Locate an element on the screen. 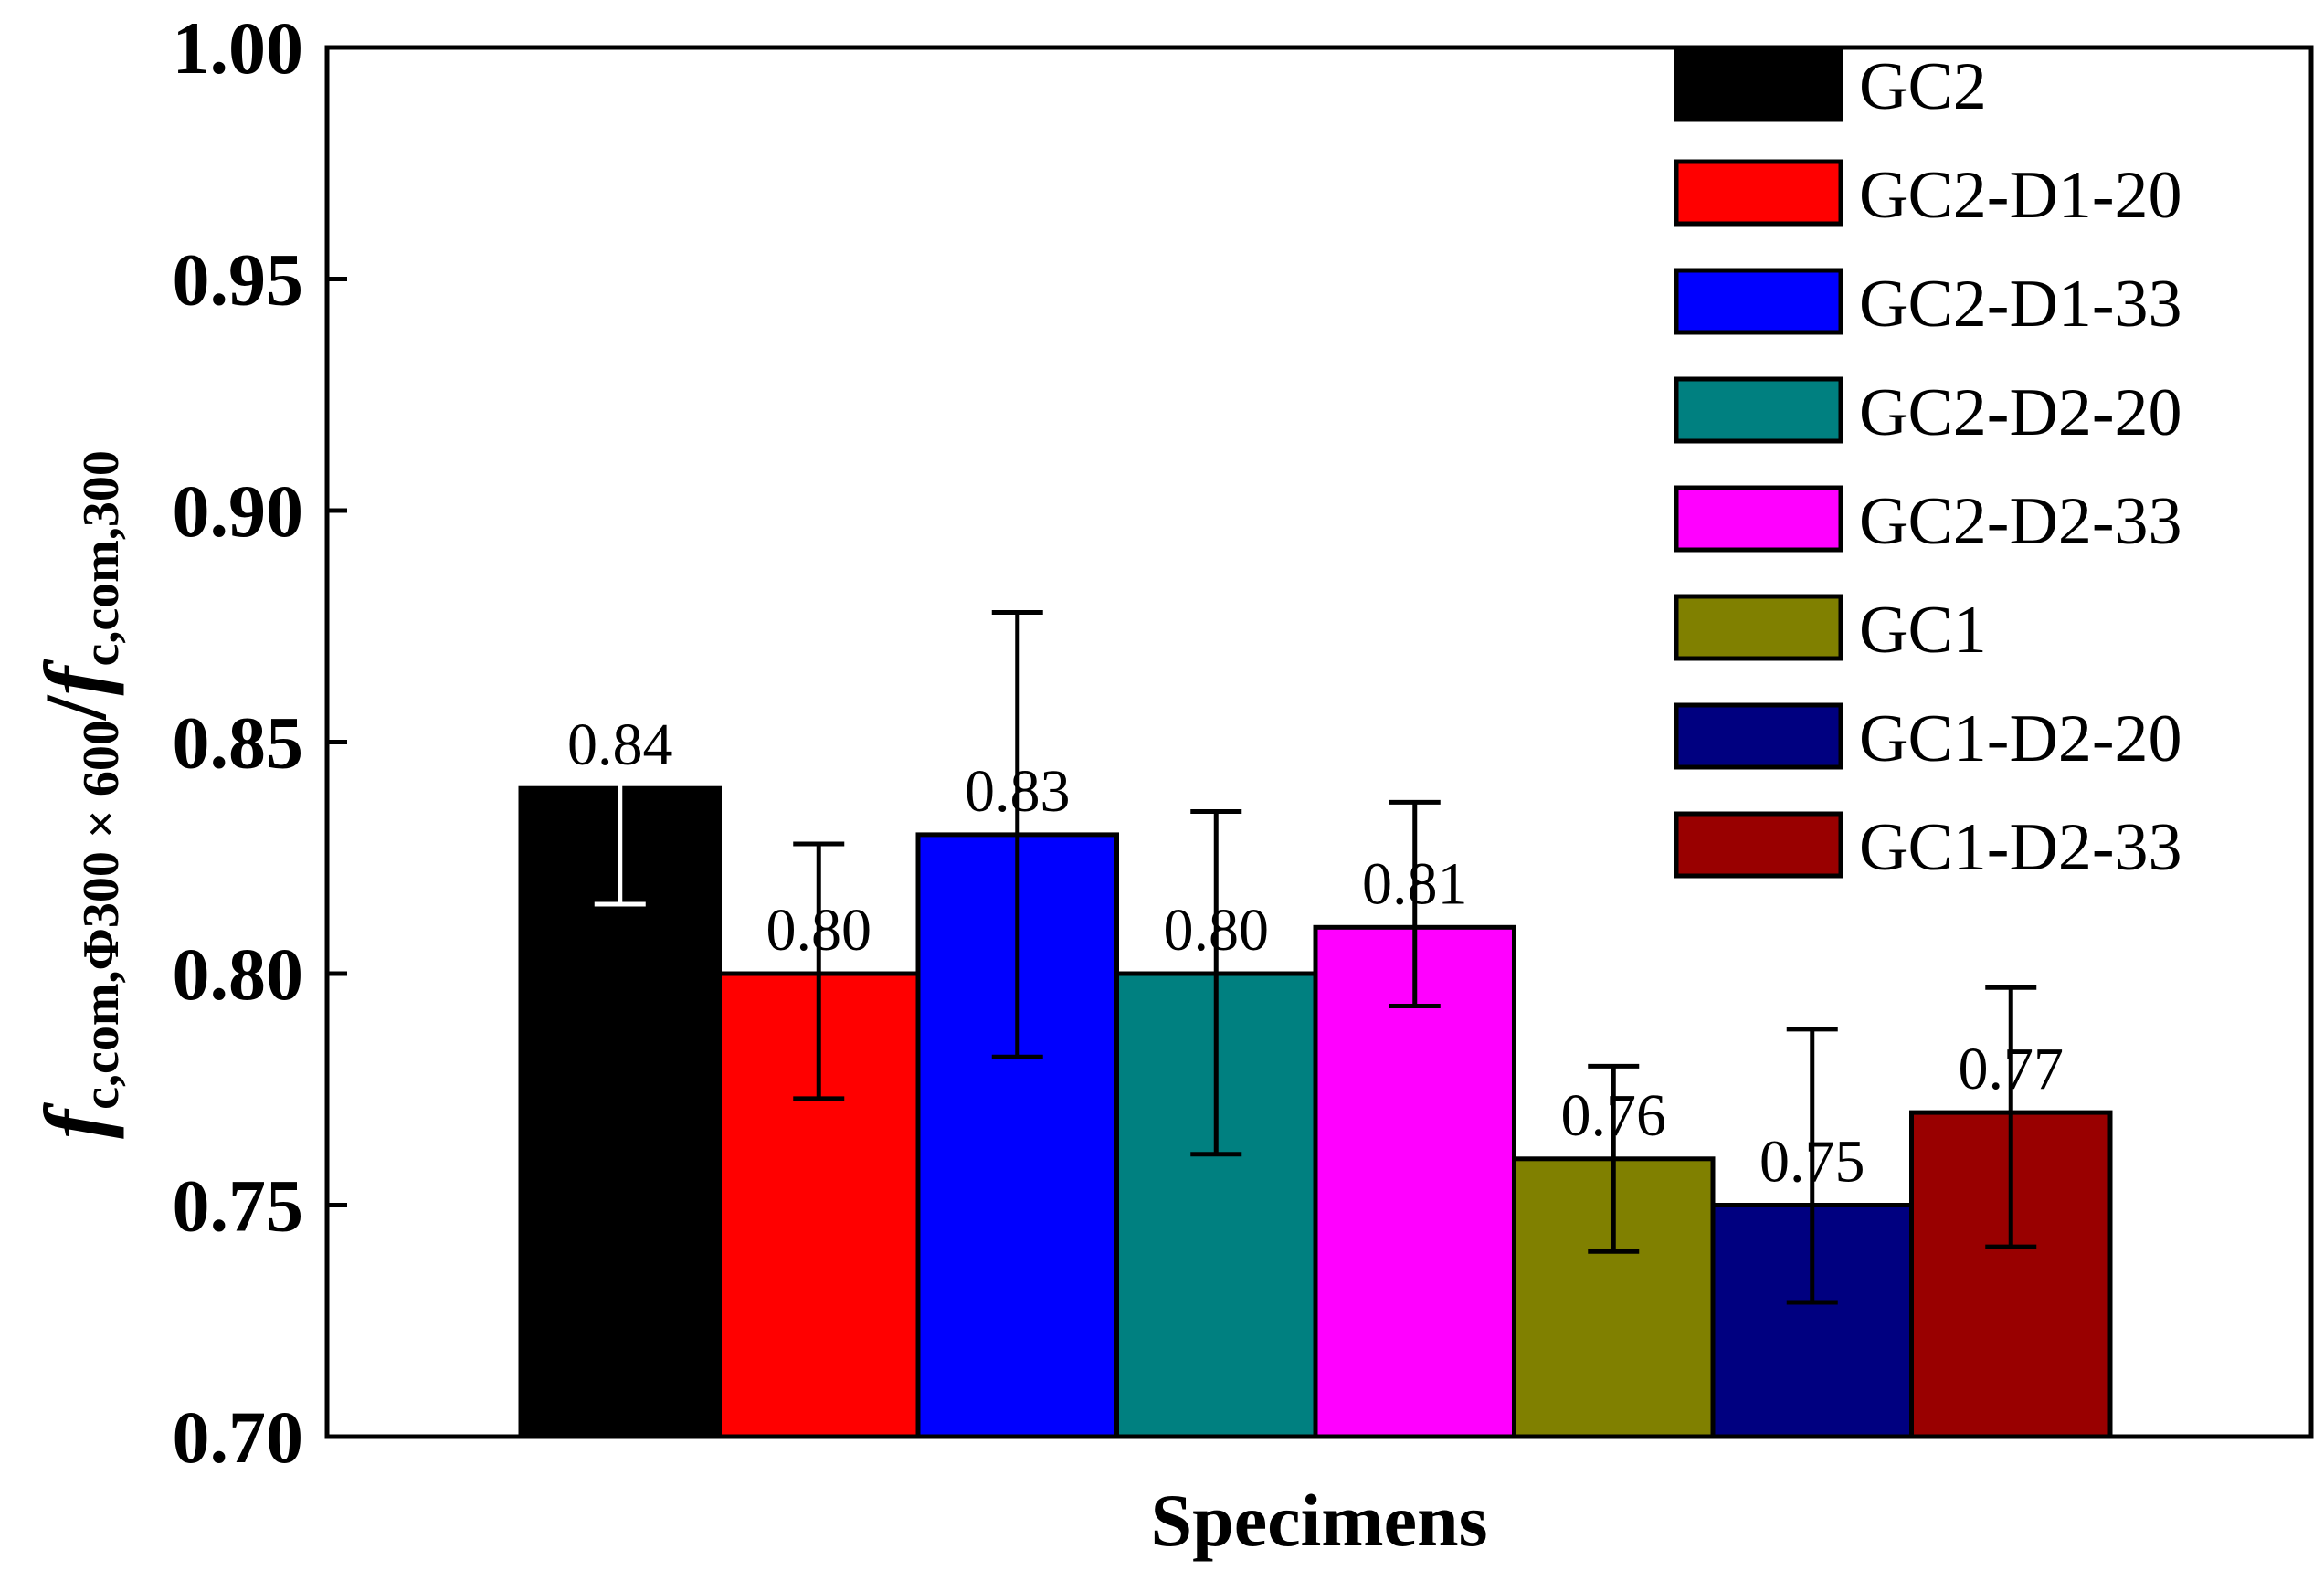  data-label-GC2: 0.84 is located at coordinates (620, 745).